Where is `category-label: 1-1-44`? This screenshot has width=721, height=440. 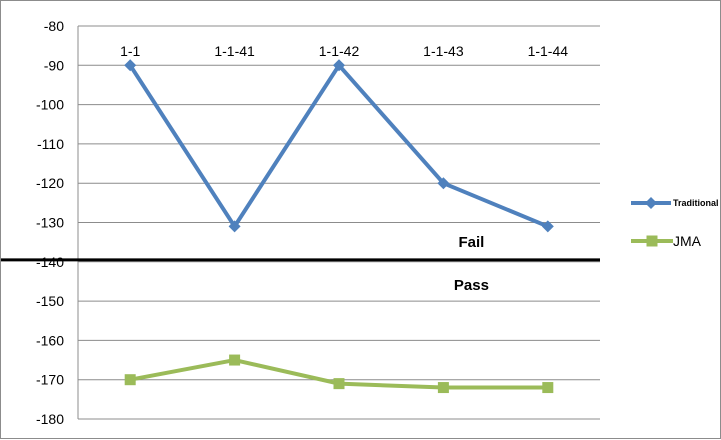
category-label: 1-1-44 is located at coordinates (548, 51).